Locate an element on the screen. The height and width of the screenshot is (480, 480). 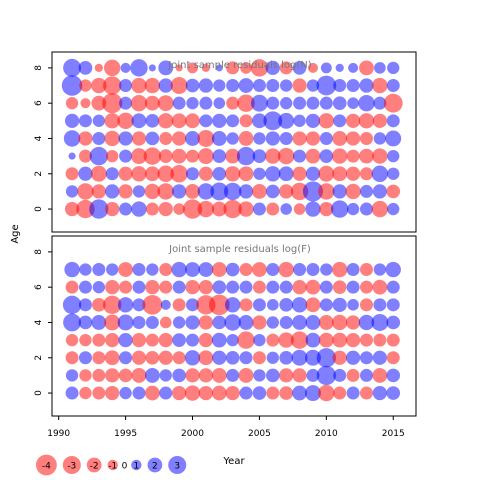
legend-label: -3 is located at coordinates (71, 467).